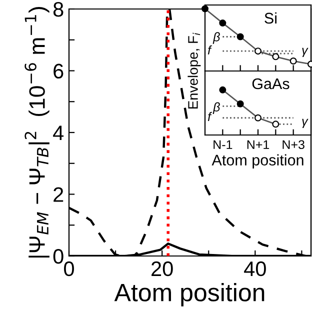  I want to click on x-tick-label: N-1, so click(223, 144).